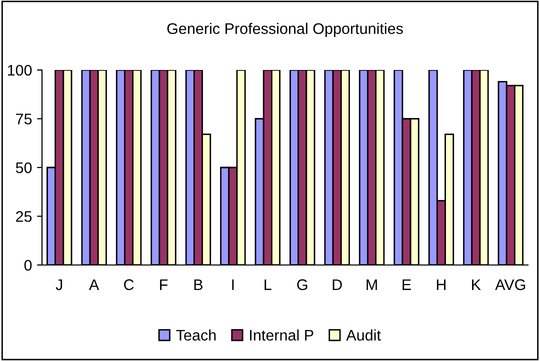 The height and width of the screenshot is (361, 540). What do you see at coordinates (302, 284) in the screenshot?
I see `x-tick-label: G` at bounding box center [302, 284].